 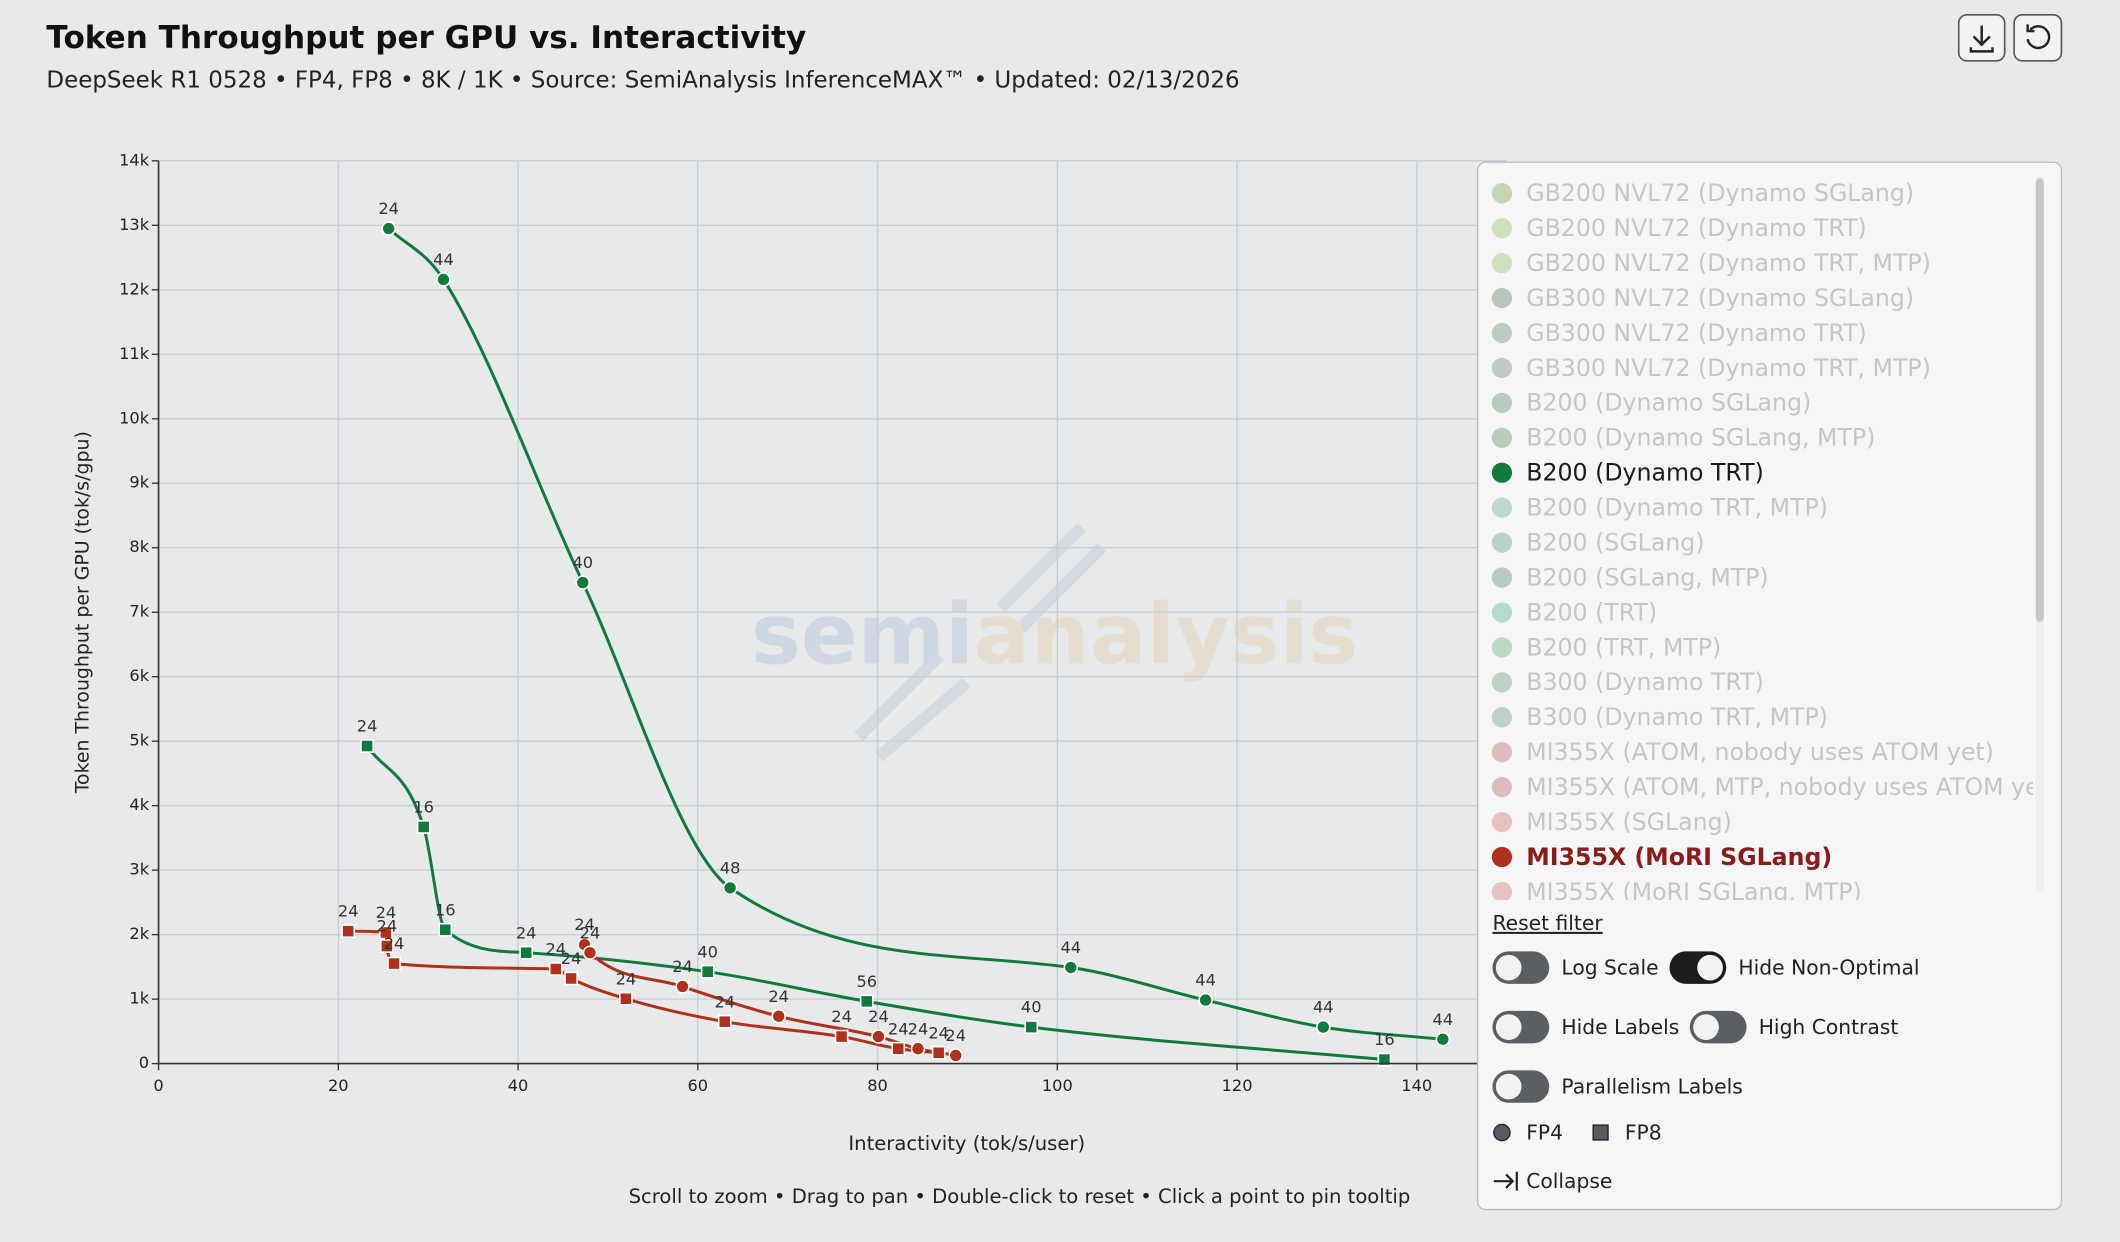 What do you see at coordinates (1728, 263) in the screenshot?
I see `legend-label: GB200 NVL72 (Dynamo TRT, MTP)` at bounding box center [1728, 263].